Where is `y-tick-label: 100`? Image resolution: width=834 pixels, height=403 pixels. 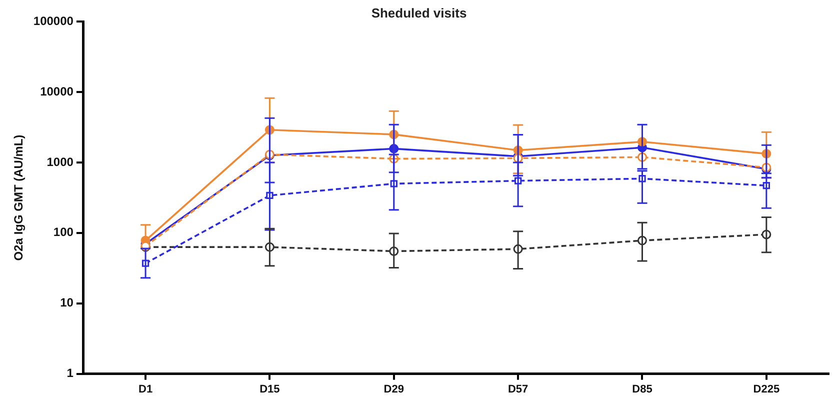 y-tick-label: 100 is located at coordinates (63, 232).